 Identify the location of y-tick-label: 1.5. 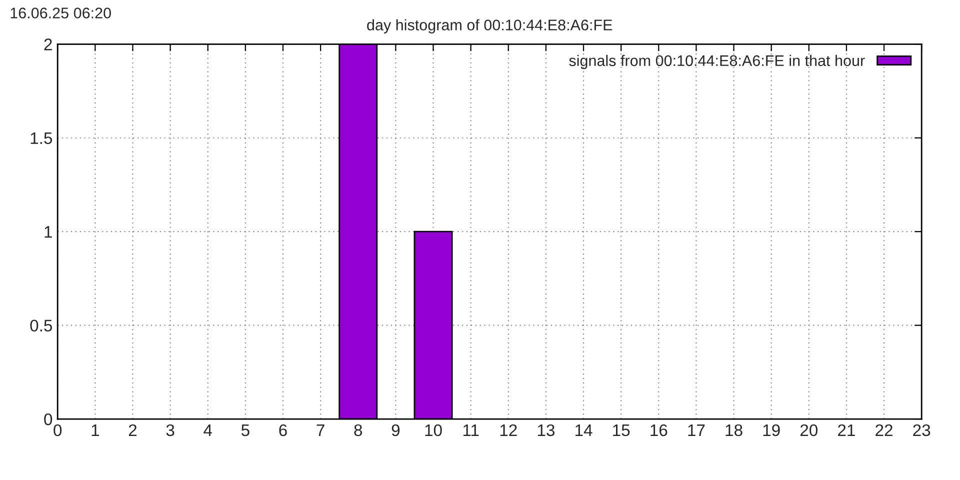
(41, 138).